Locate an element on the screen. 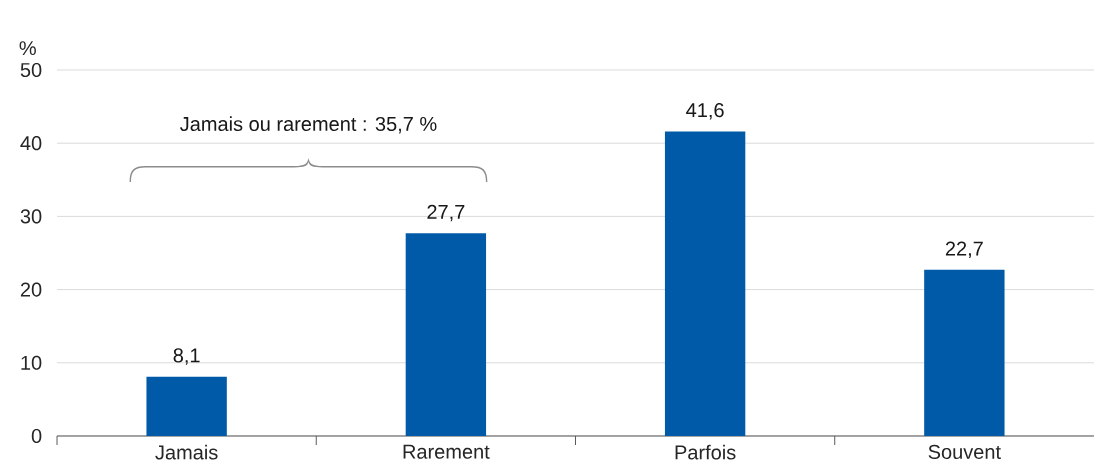 This screenshot has height=474, width=1096. x-tick-label: Rarement is located at coordinates (446, 451).